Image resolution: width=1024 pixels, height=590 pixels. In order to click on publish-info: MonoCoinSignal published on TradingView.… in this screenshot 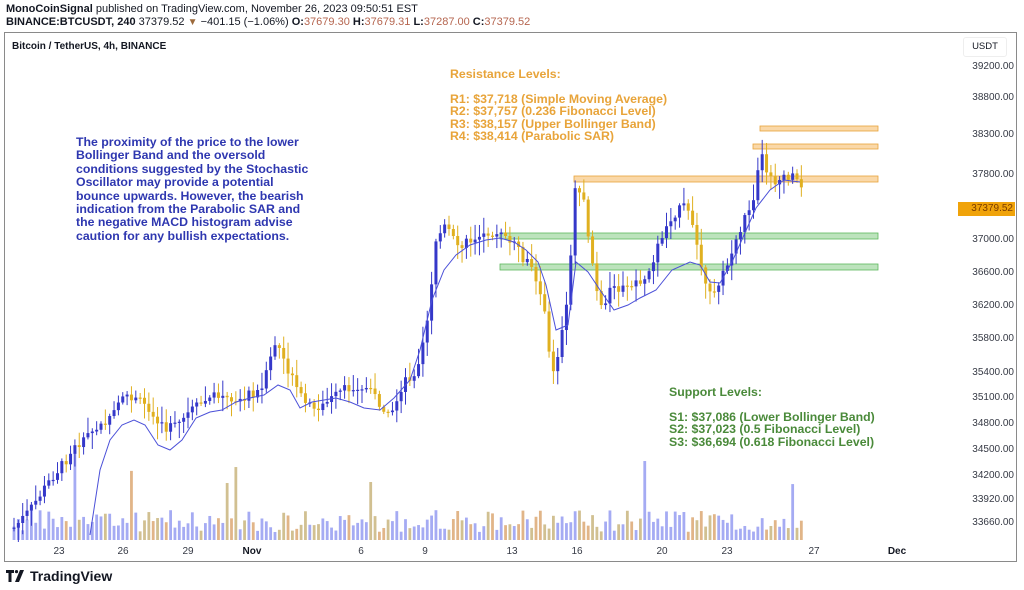, I will do `click(212, 9)`.